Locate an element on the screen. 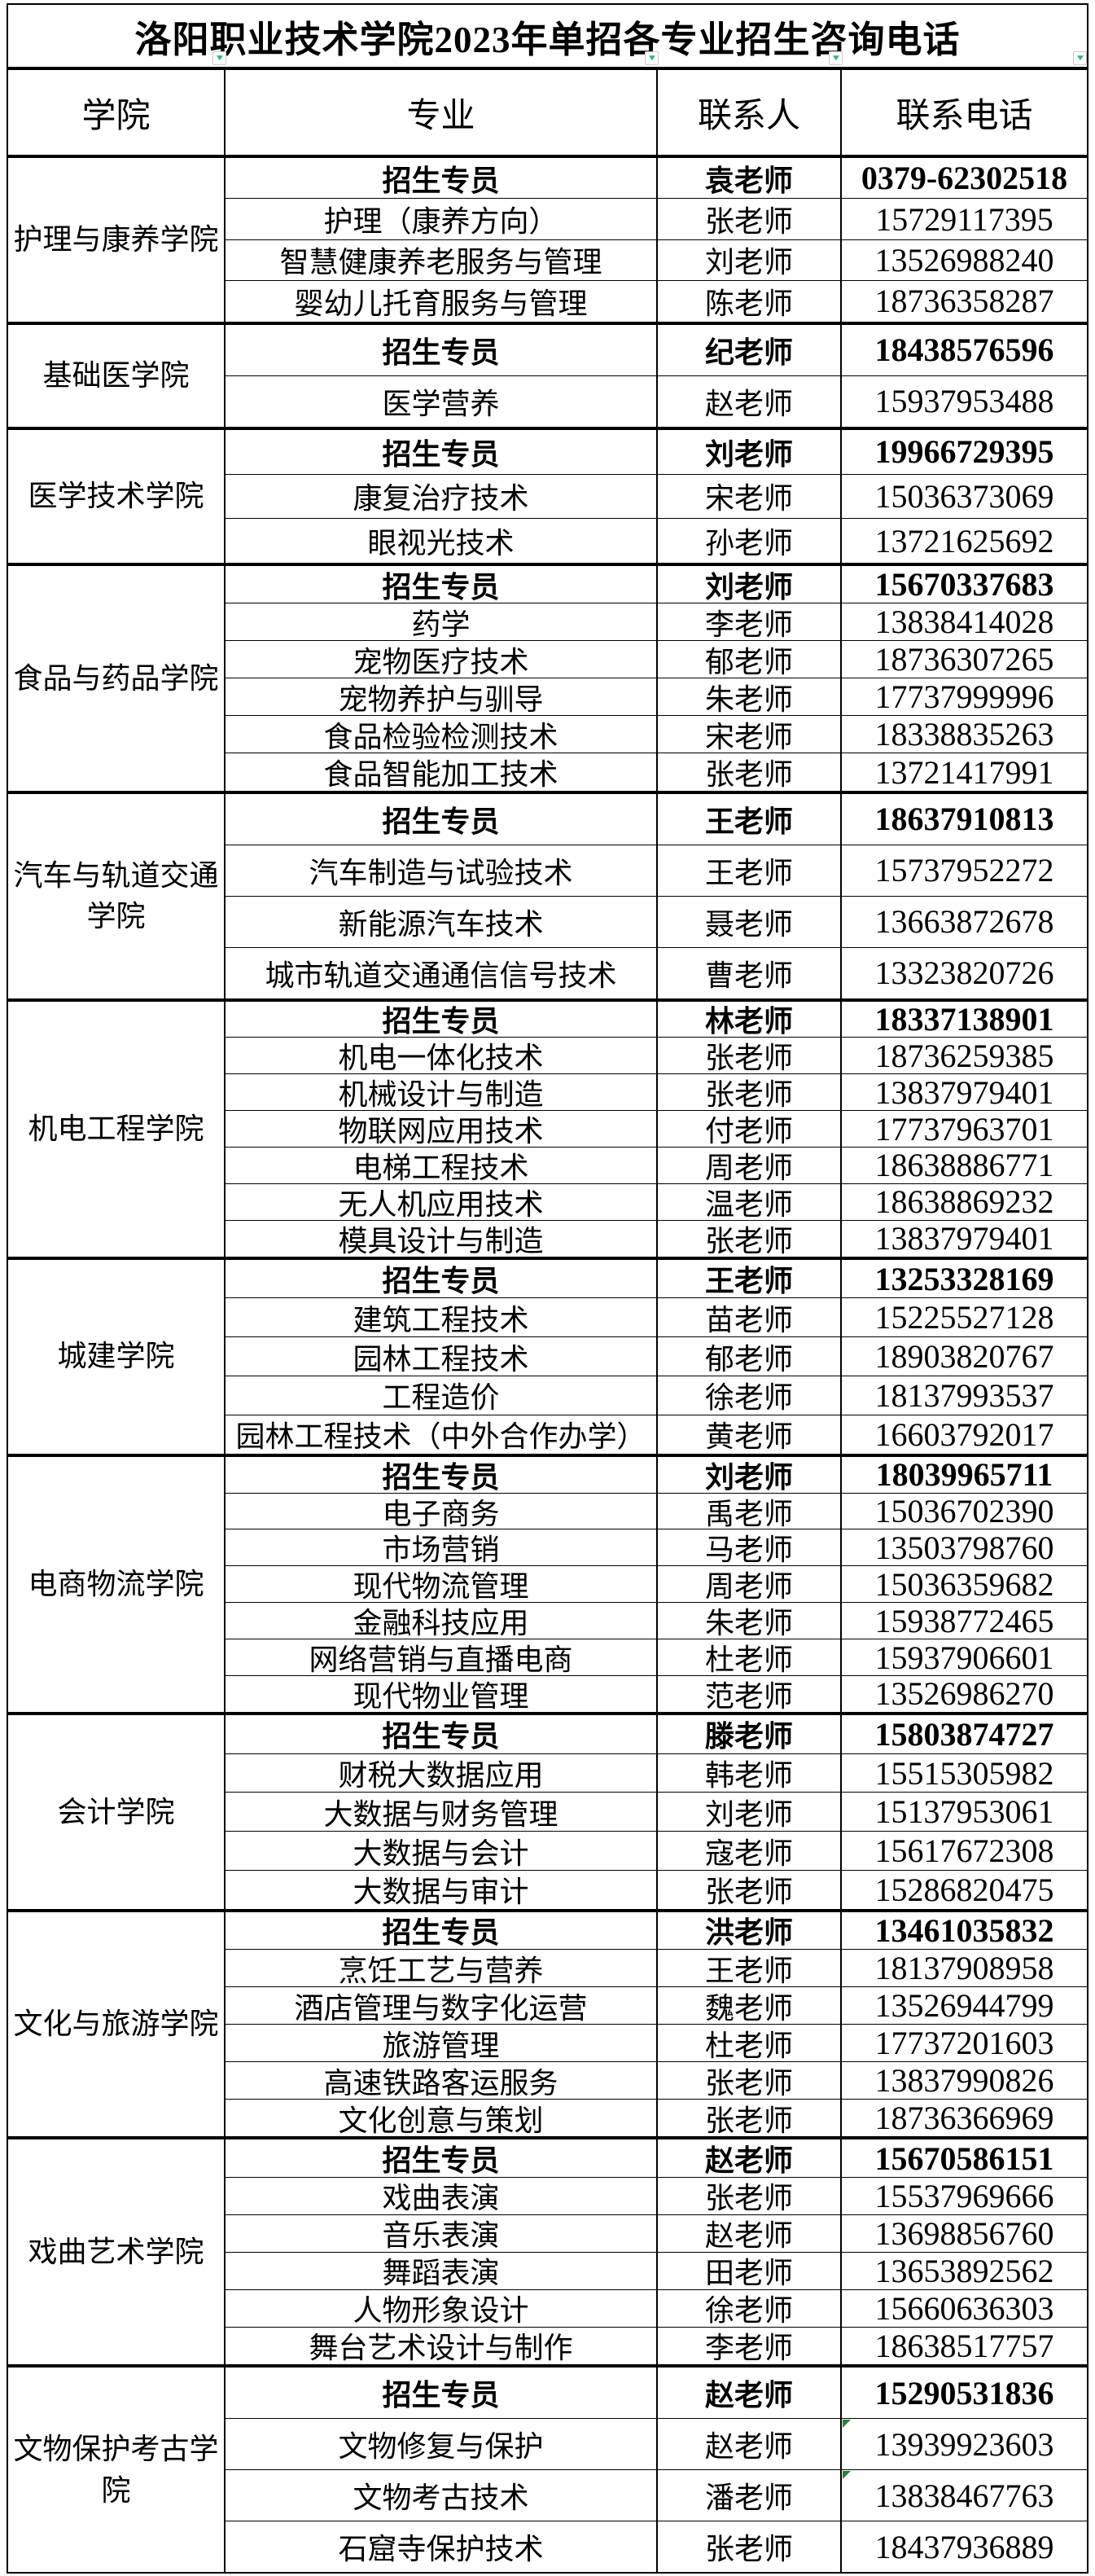 The height and width of the screenshot is (2576, 1095). page-title: 洛阳职业技术学院2023年单招各专业招生咨询电话 is located at coordinates (547, 39).